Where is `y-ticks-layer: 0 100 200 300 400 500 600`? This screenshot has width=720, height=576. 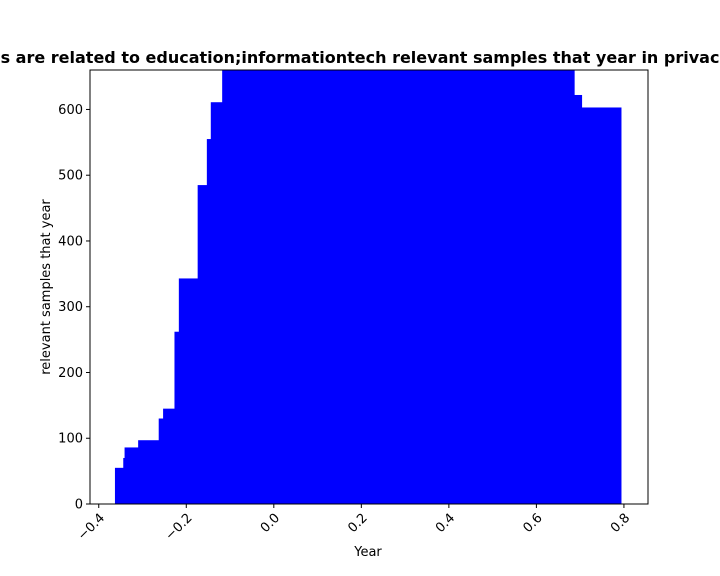 y-ticks-layer: 0 100 200 300 400 500 600 is located at coordinates (74, 308).